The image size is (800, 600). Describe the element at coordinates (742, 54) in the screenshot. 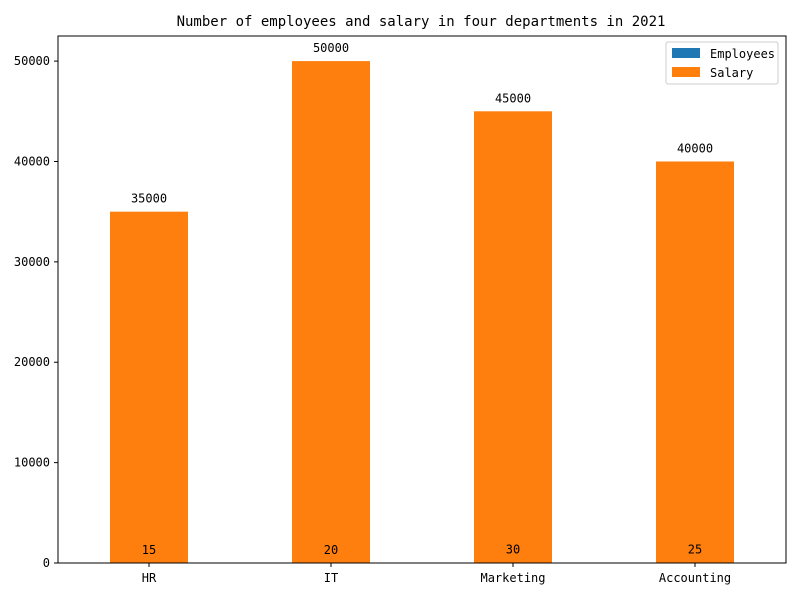

I see `legend-label-employees: Employees` at that location.